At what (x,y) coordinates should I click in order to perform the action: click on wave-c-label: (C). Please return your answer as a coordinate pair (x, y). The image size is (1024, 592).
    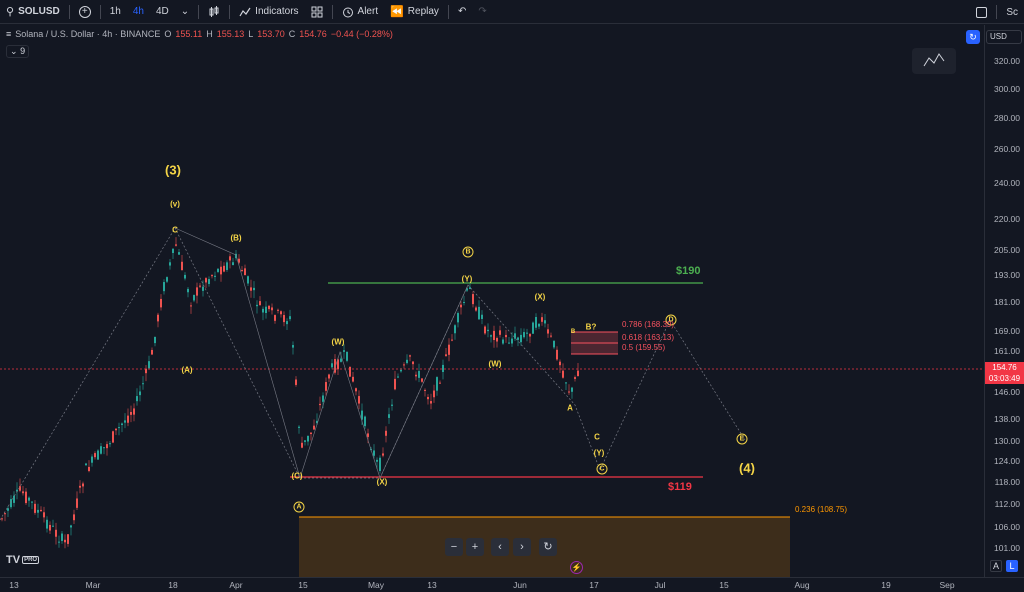
    Looking at the image, I should click on (297, 476).